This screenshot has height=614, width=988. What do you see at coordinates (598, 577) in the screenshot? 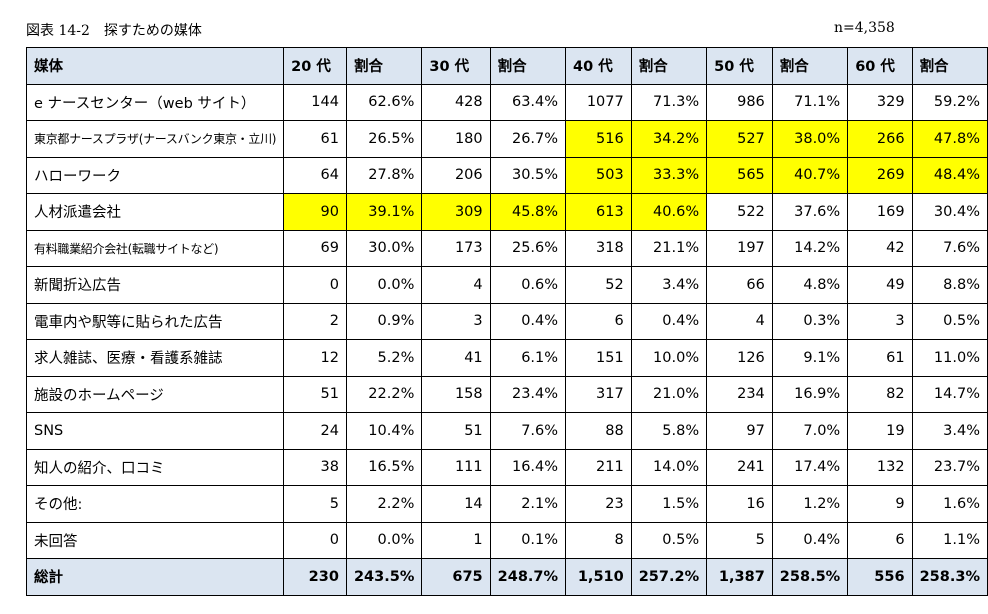
I see `total-count-cell: 1,510` at bounding box center [598, 577].